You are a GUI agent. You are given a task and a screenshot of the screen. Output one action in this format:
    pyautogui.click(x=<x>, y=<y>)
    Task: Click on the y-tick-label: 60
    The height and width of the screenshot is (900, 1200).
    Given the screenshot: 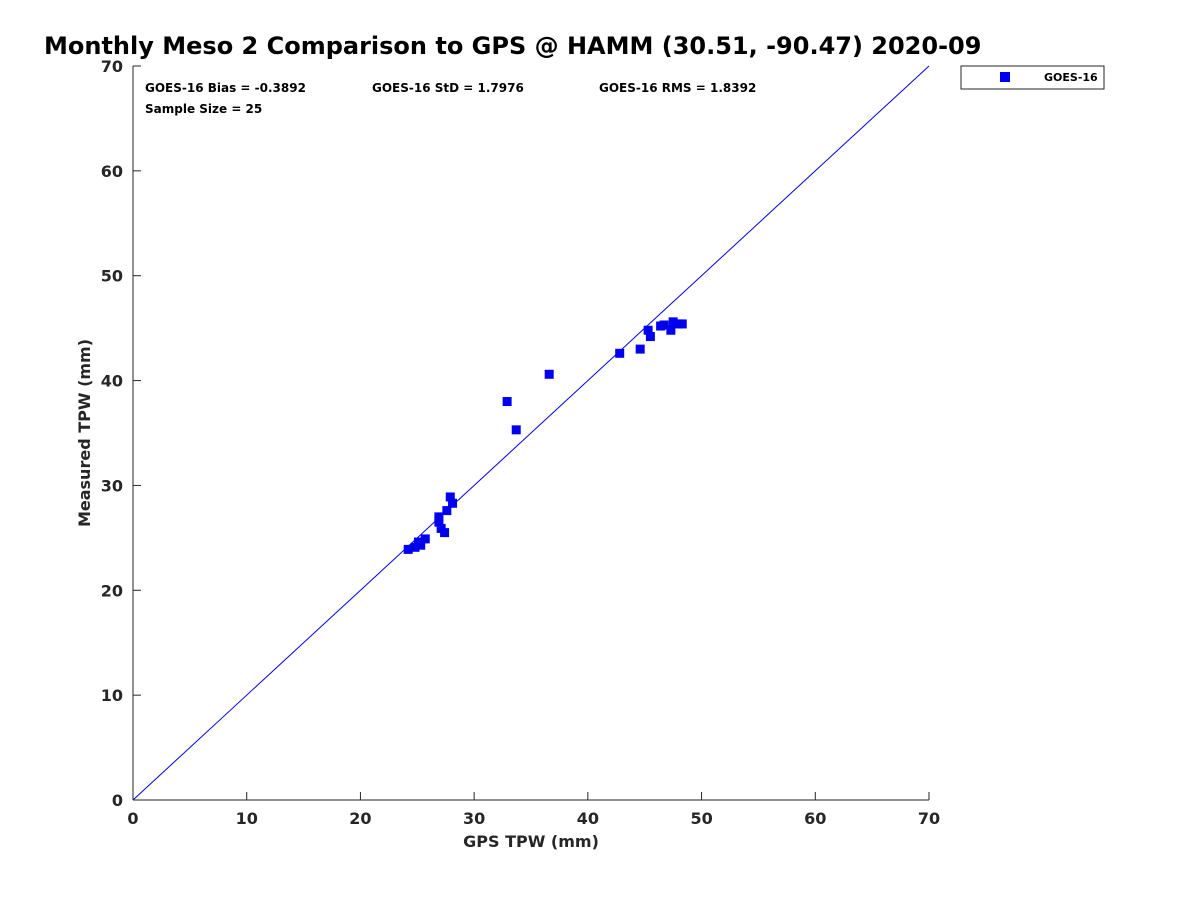 What is the action you would take?
    pyautogui.click(x=112, y=171)
    